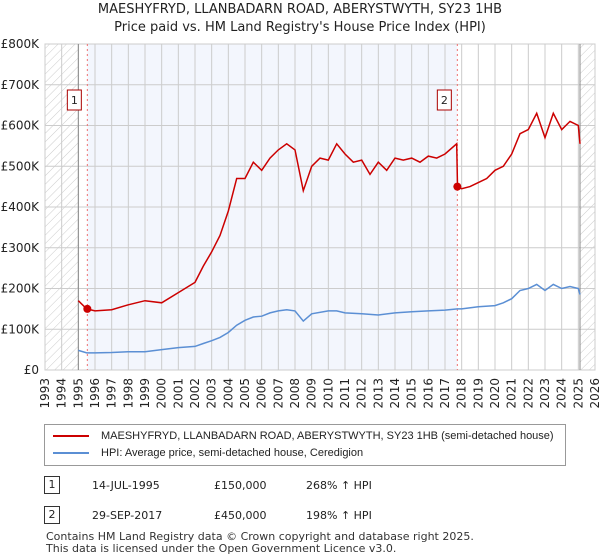  What do you see at coordinates (45, 393) in the screenshot?
I see `x-tick-label: 1993` at bounding box center [45, 393].